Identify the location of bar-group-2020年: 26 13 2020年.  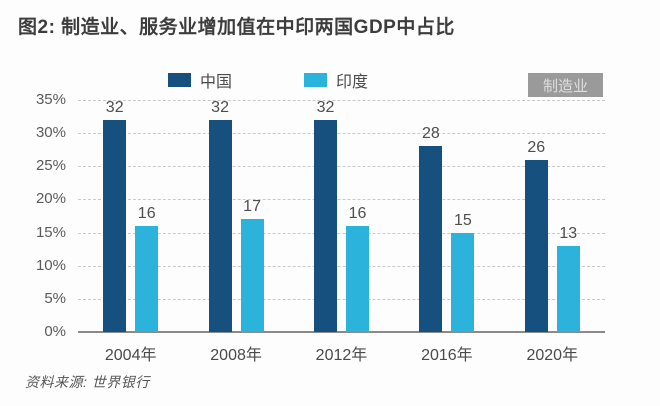
(552, 232).